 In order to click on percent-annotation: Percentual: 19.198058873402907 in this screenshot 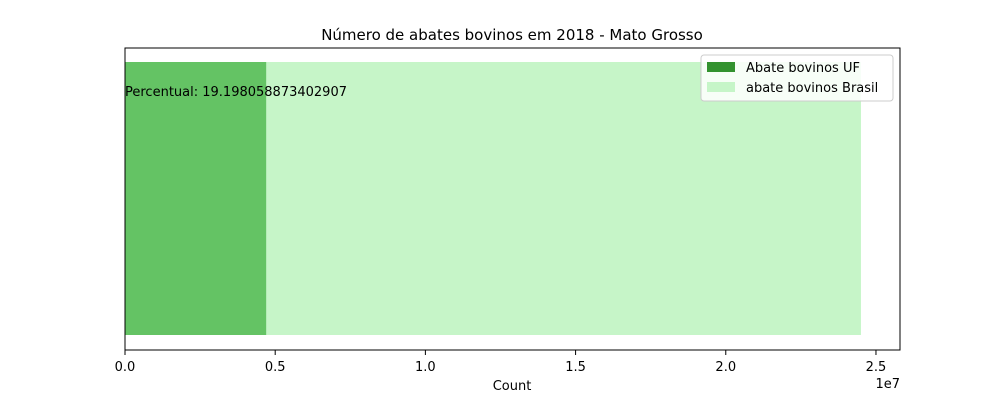, I will do `click(236, 92)`.